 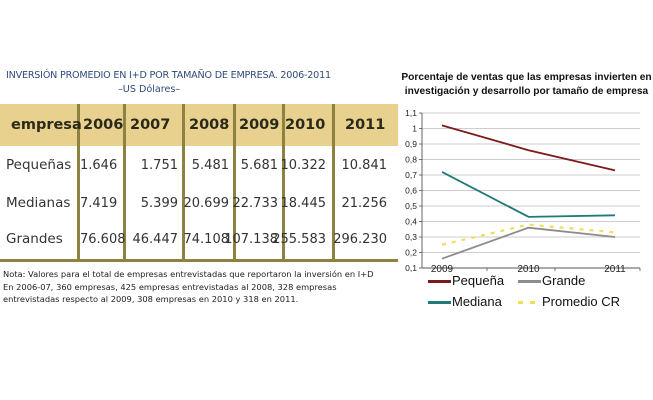 What do you see at coordinates (46, 125) in the screenshot?
I see `header-empresa: empresa` at bounding box center [46, 125].